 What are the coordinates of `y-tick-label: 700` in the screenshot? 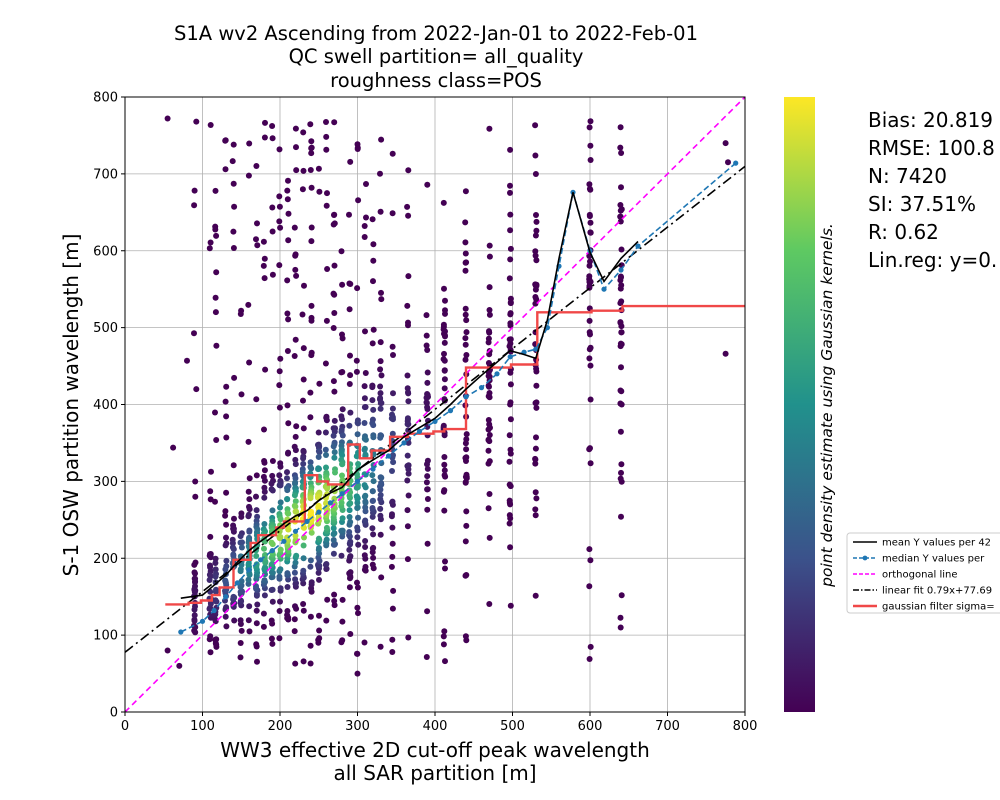 It's located at (105, 174).